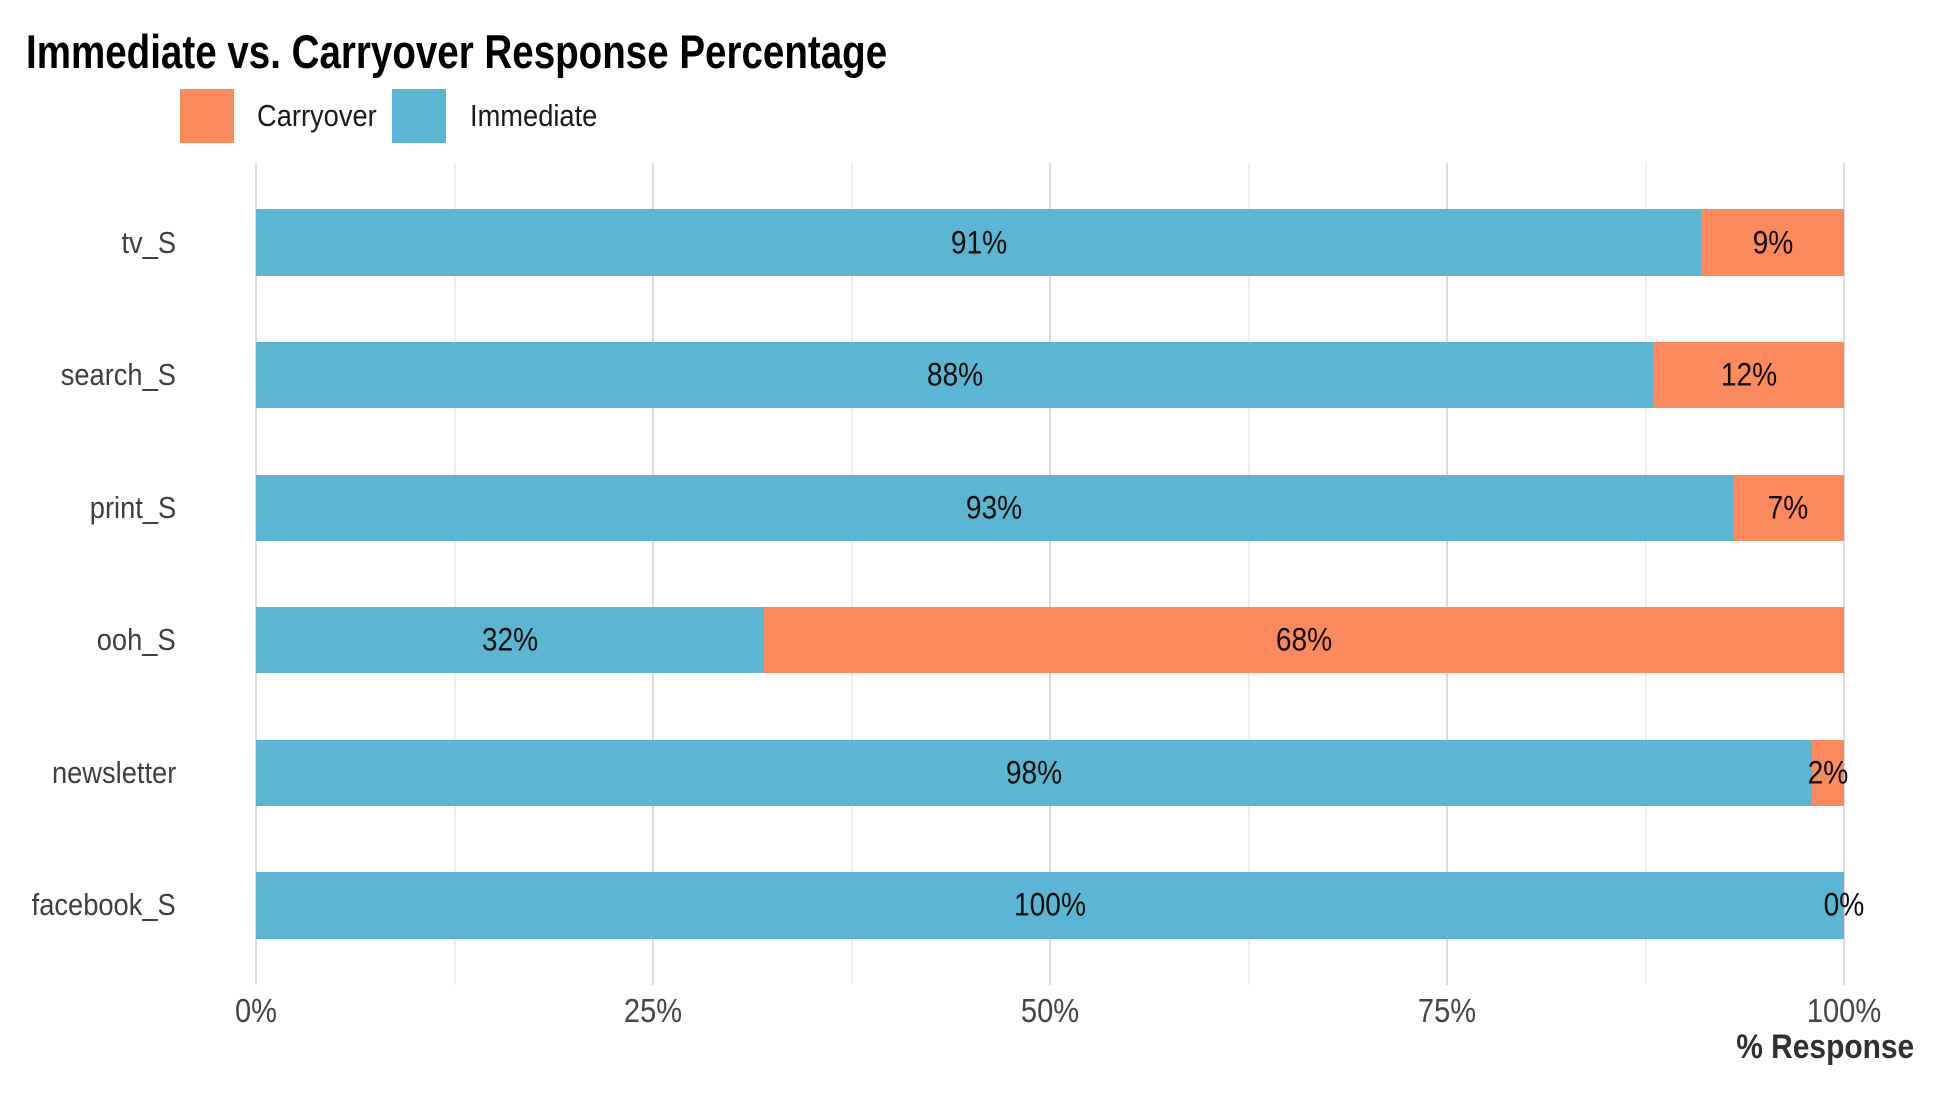 The width and height of the screenshot is (1944, 1094). I want to click on bar-value-label: 32%, so click(510, 639).